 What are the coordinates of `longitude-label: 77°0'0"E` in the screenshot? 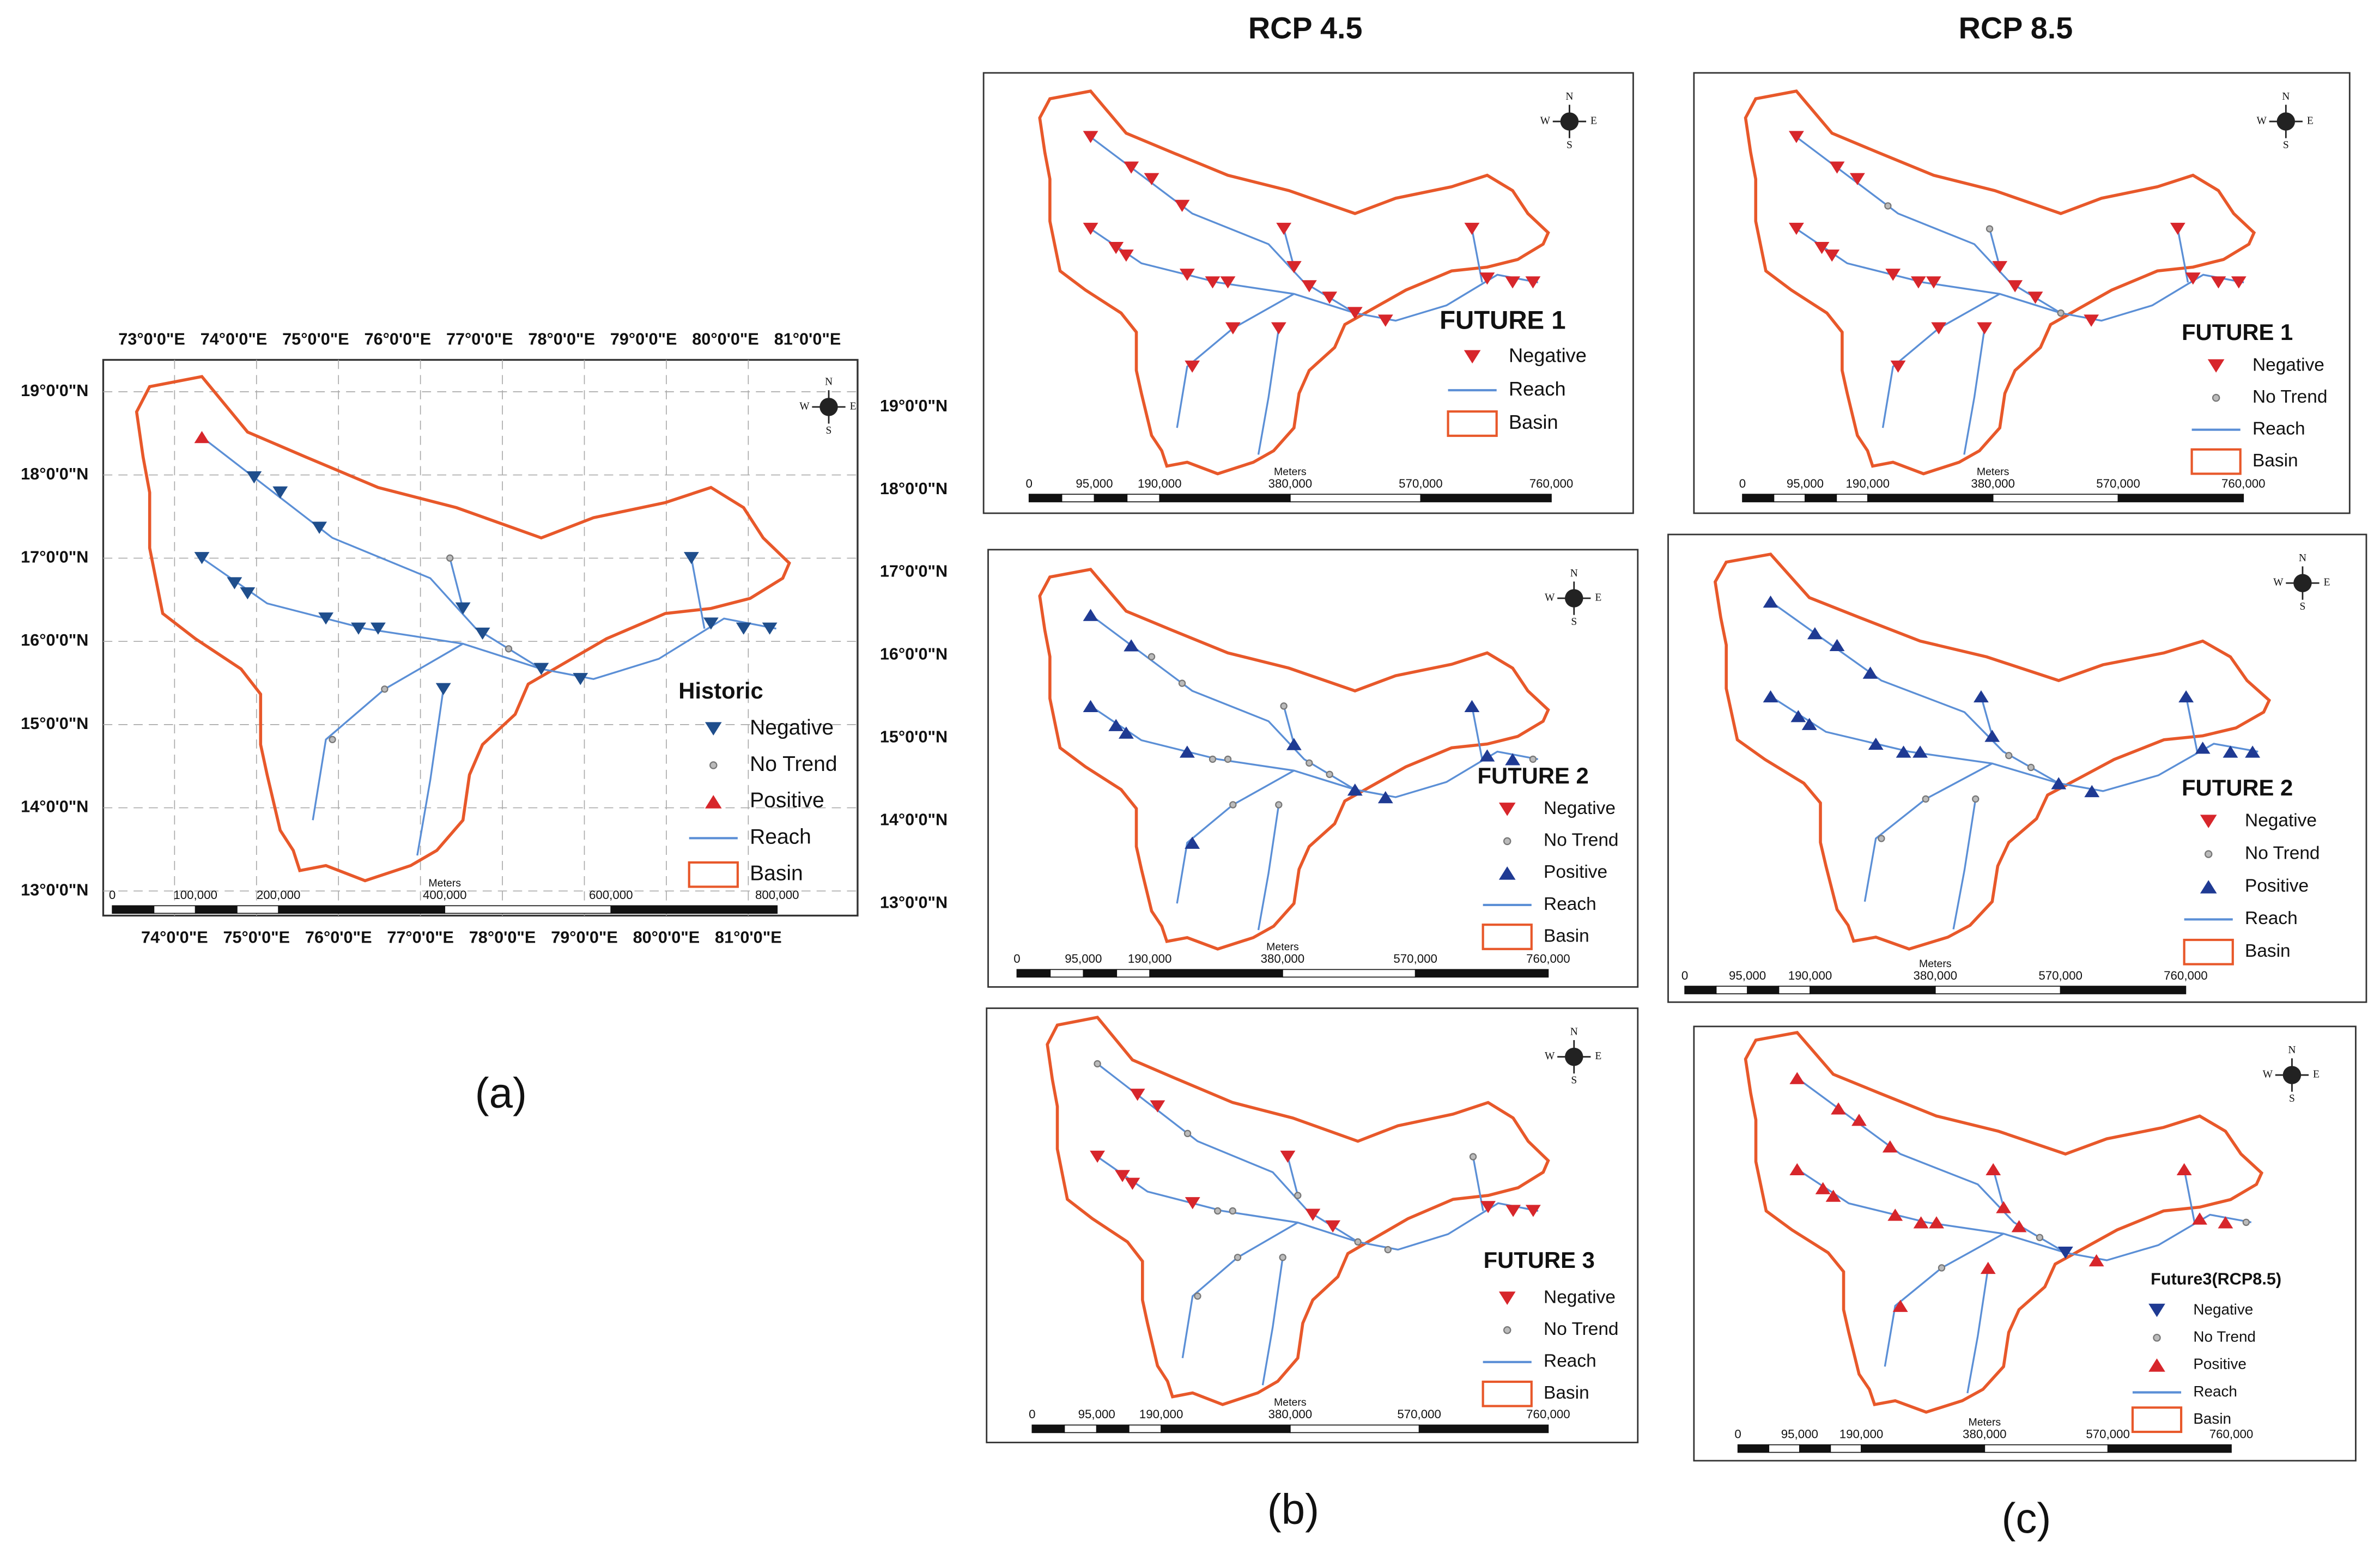 It's located at (479, 339).